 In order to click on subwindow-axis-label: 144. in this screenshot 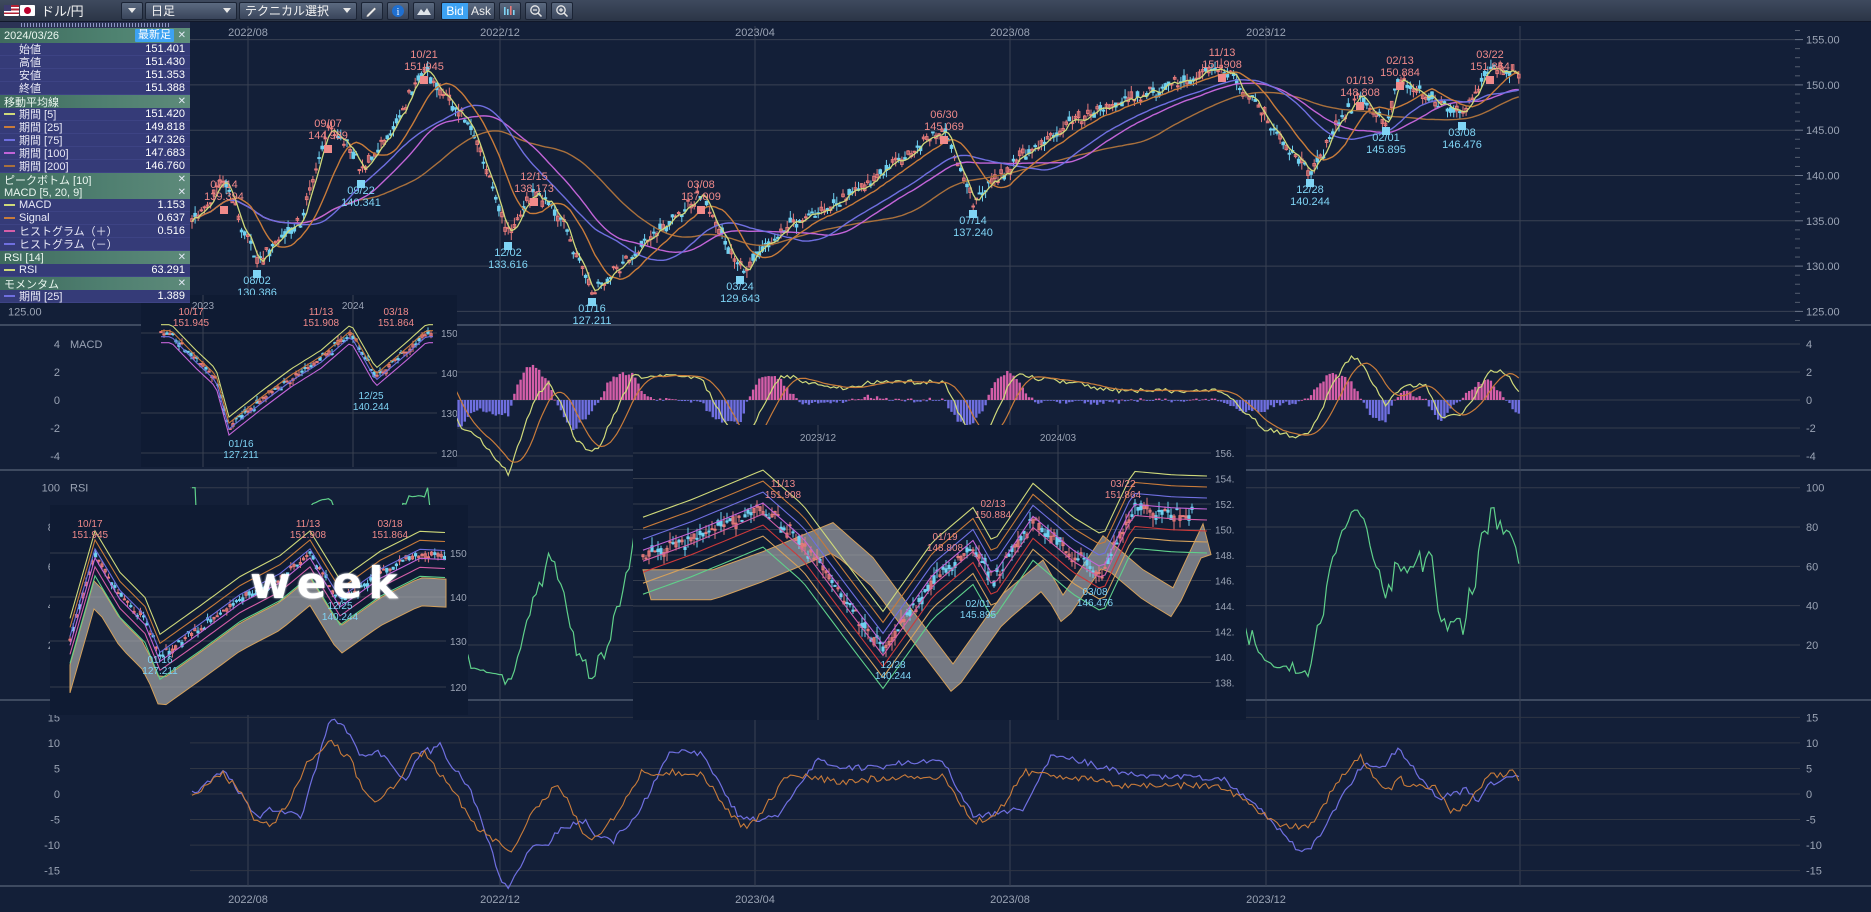, I will do `click(1224, 607)`.